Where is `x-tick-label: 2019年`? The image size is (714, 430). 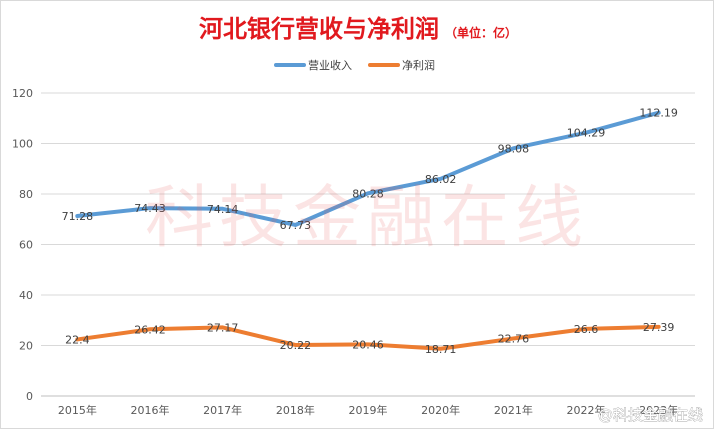
x-tick-label: 2019年 is located at coordinates (368, 410).